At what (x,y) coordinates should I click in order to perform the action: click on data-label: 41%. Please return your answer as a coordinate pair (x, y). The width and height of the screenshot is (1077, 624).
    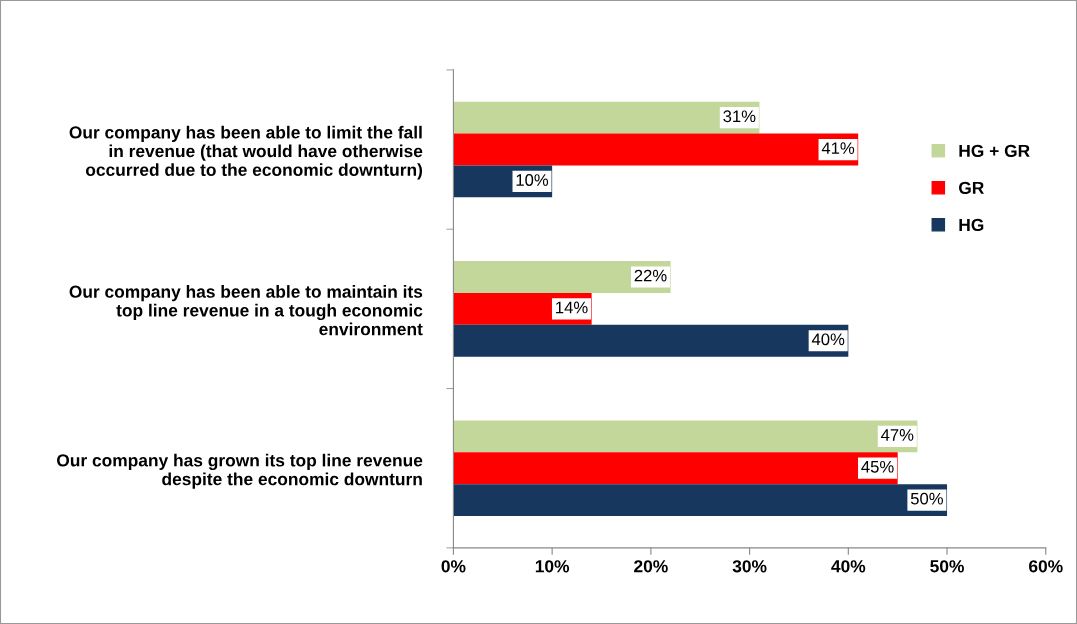
    Looking at the image, I should click on (838, 148).